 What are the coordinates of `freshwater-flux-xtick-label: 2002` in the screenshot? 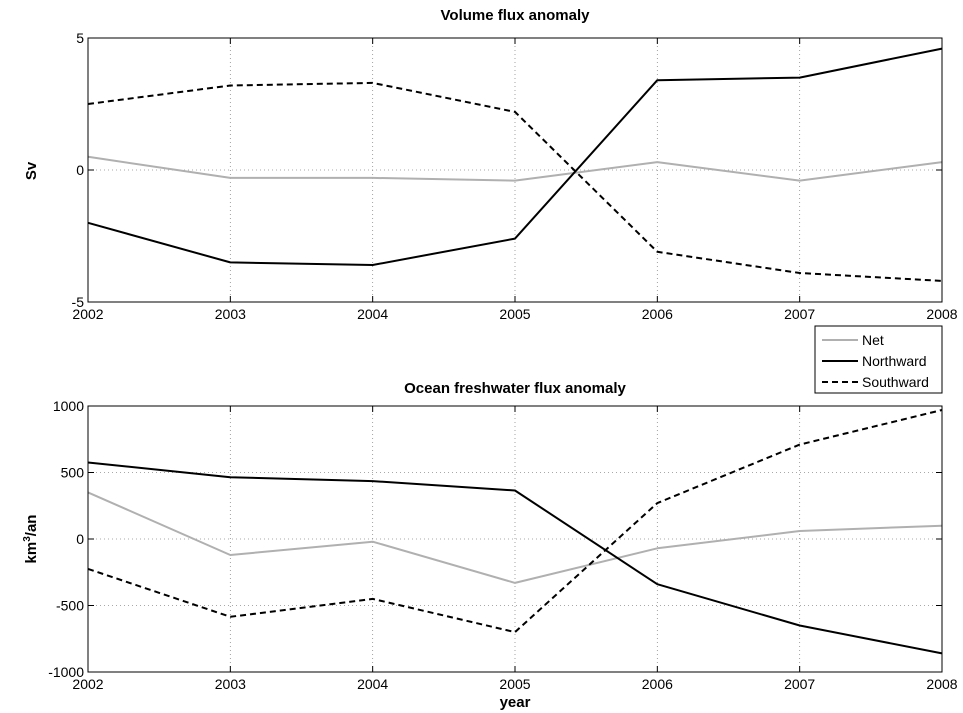 It's located at (87, 684).